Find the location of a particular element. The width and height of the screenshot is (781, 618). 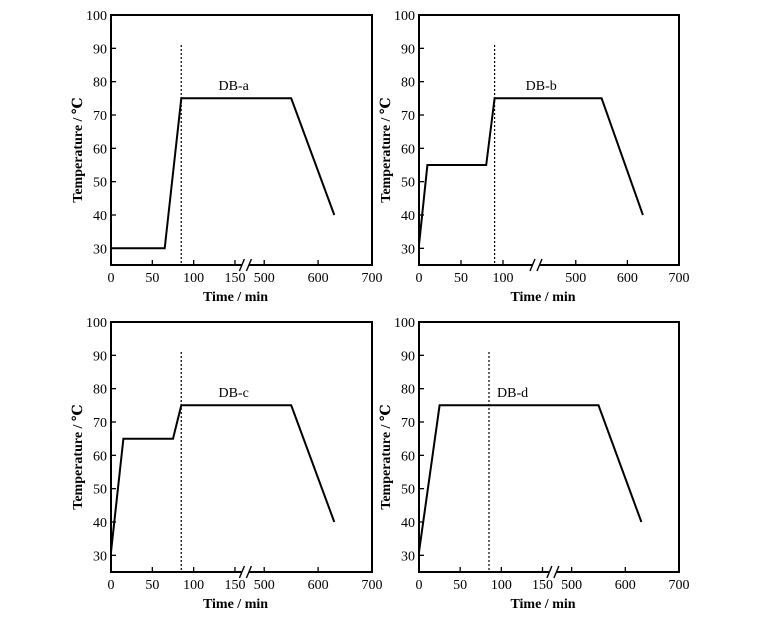

panel-title: DB-b is located at coordinates (541, 86).